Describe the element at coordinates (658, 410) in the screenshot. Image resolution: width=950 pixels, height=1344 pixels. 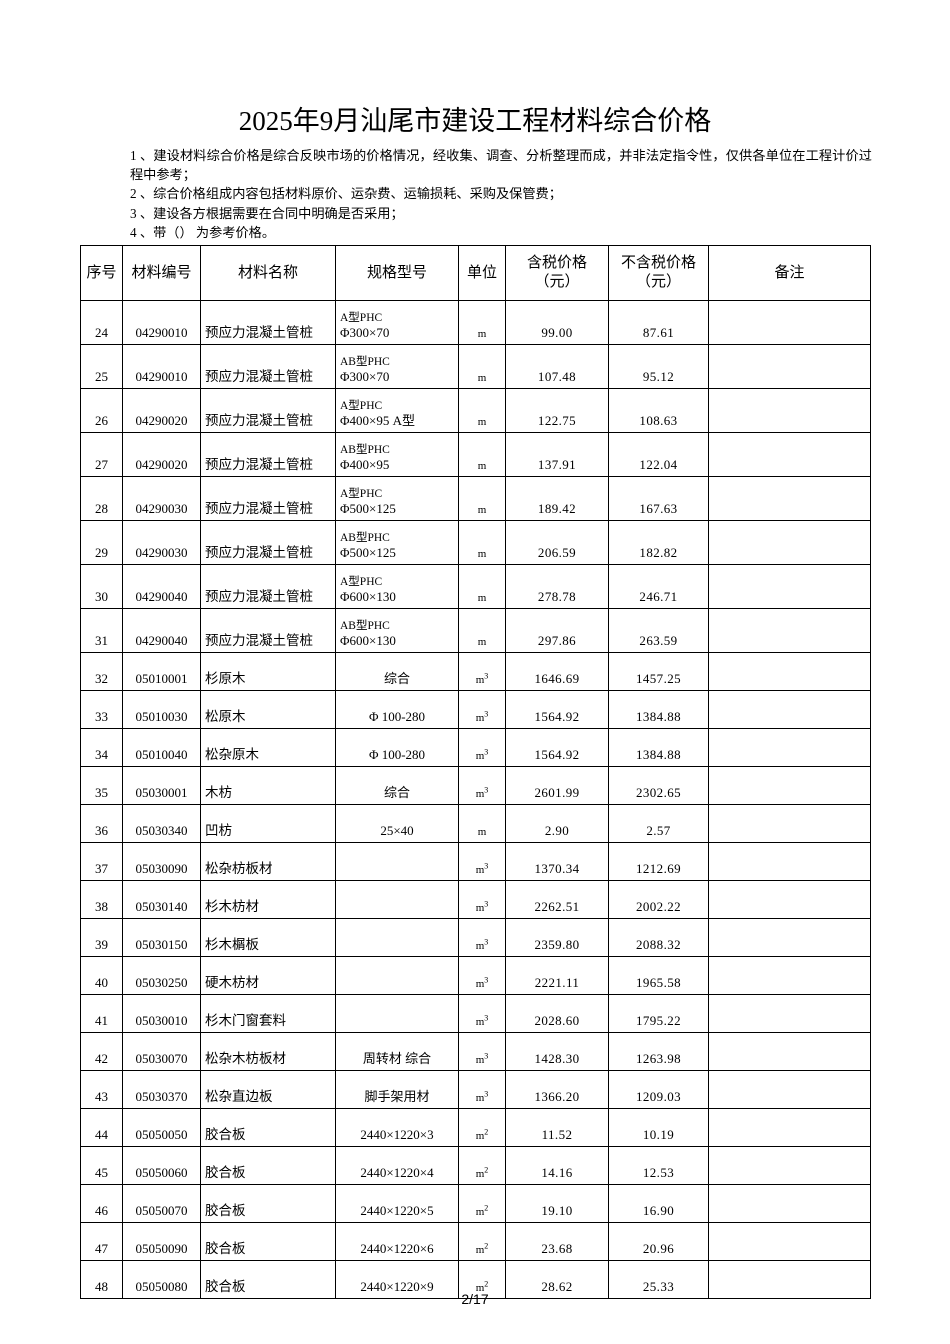
I see `cell-notax-price: 108.63` at that location.